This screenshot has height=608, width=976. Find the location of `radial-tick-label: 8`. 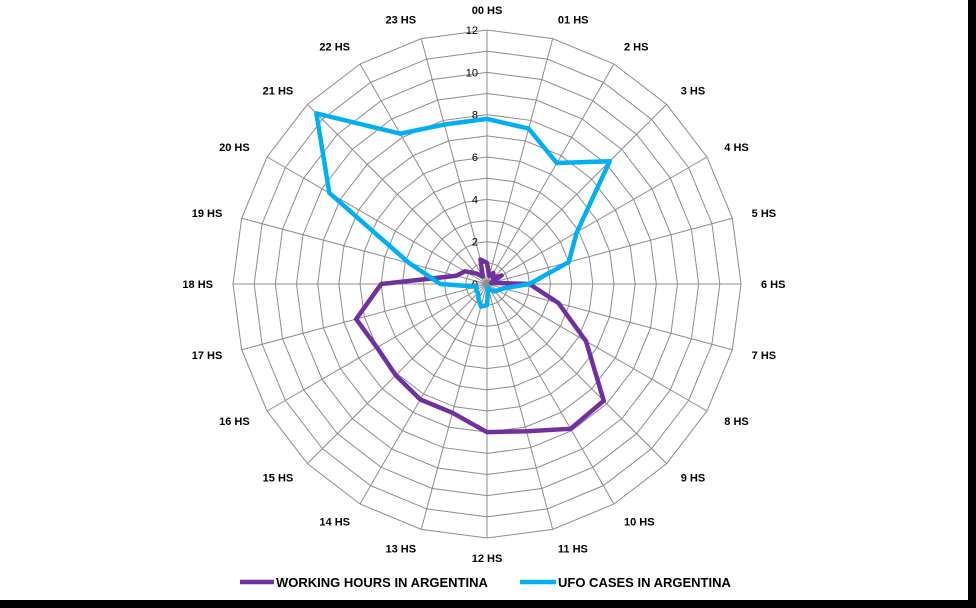

radial-tick-label: 8 is located at coordinates (475, 116).